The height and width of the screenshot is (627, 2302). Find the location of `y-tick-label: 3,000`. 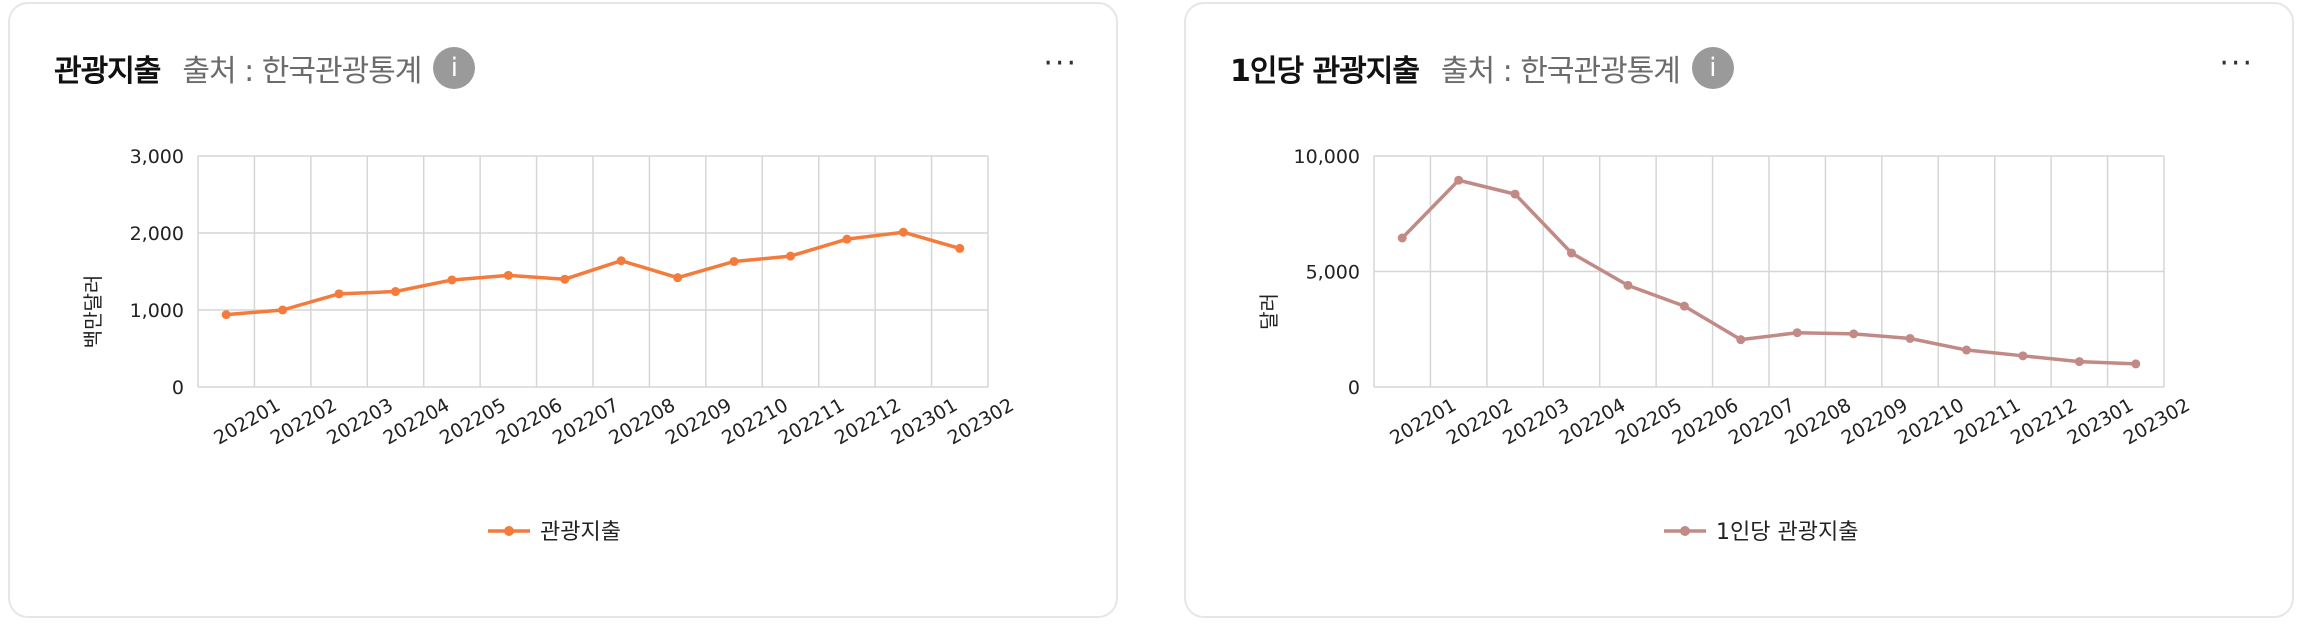

y-tick-label: 3,000 is located at coordinates (157, 157).